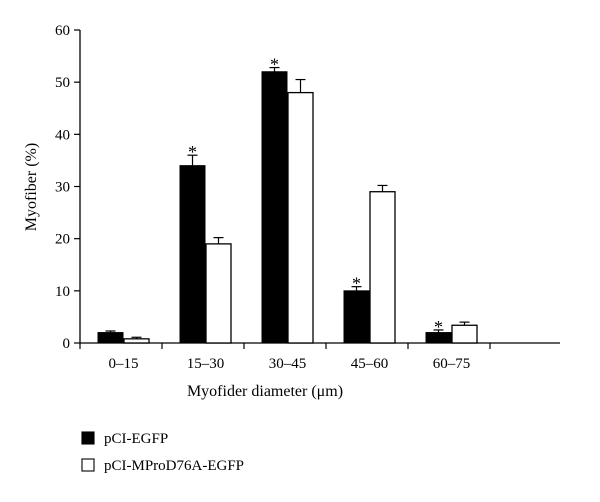 The height and width of the screenshot is (502, 600). I want to click on y-tick-label: 60, so click(62, 31).